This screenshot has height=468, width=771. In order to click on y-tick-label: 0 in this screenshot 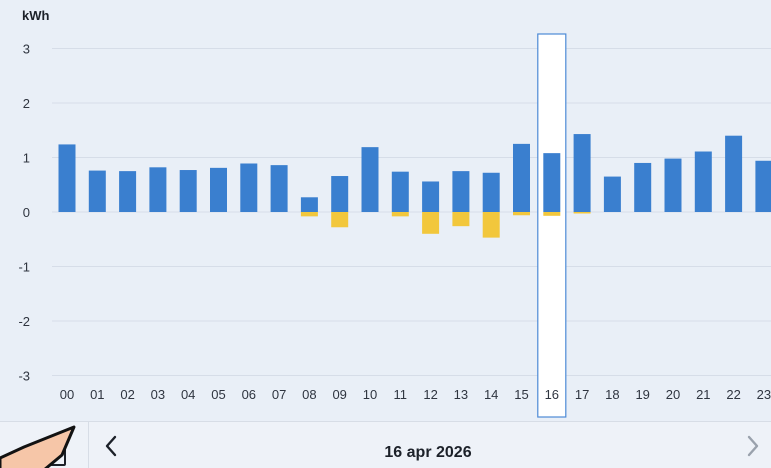, I will do `click(26, 212)`.